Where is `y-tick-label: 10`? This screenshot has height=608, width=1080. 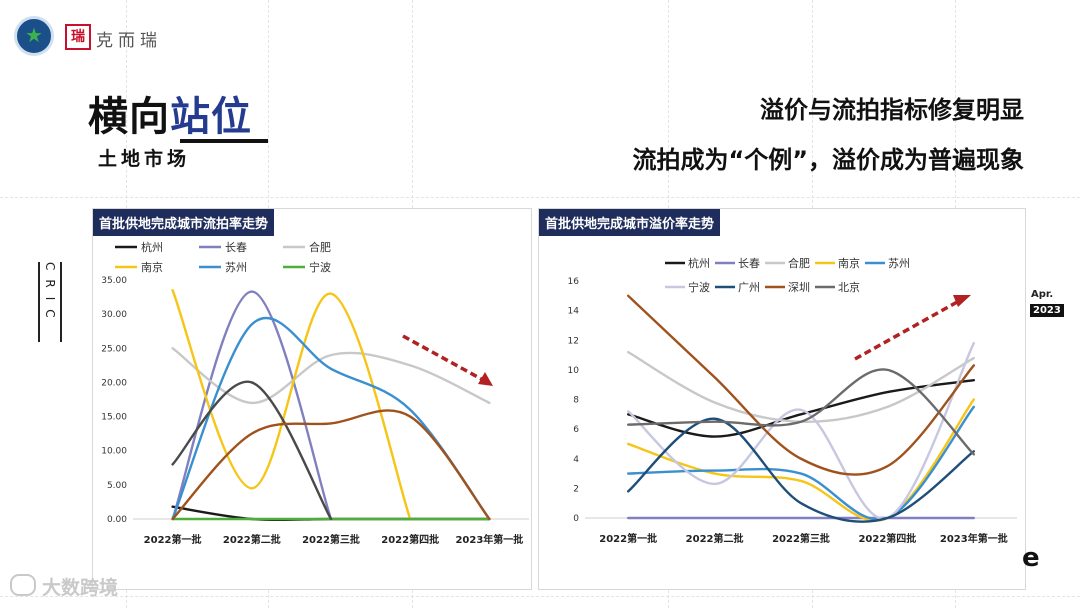
y-tick-label: 10 is located at coordinates (574, 371).